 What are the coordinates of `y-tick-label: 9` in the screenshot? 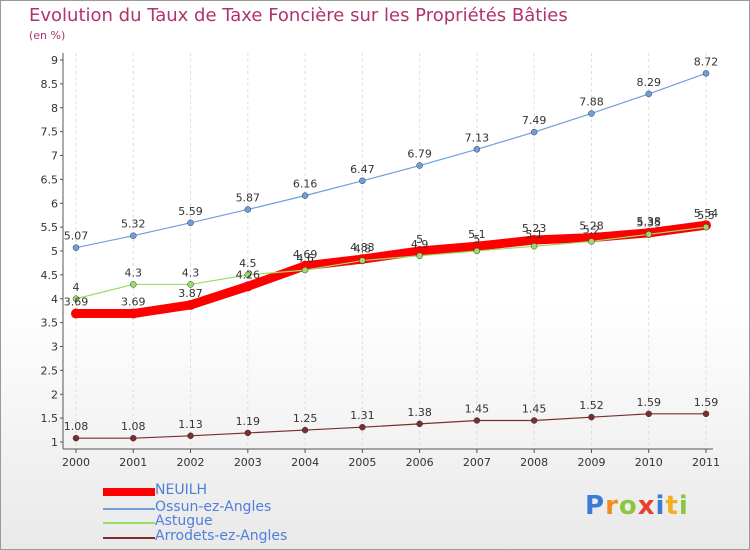 It's located at (54, 60).